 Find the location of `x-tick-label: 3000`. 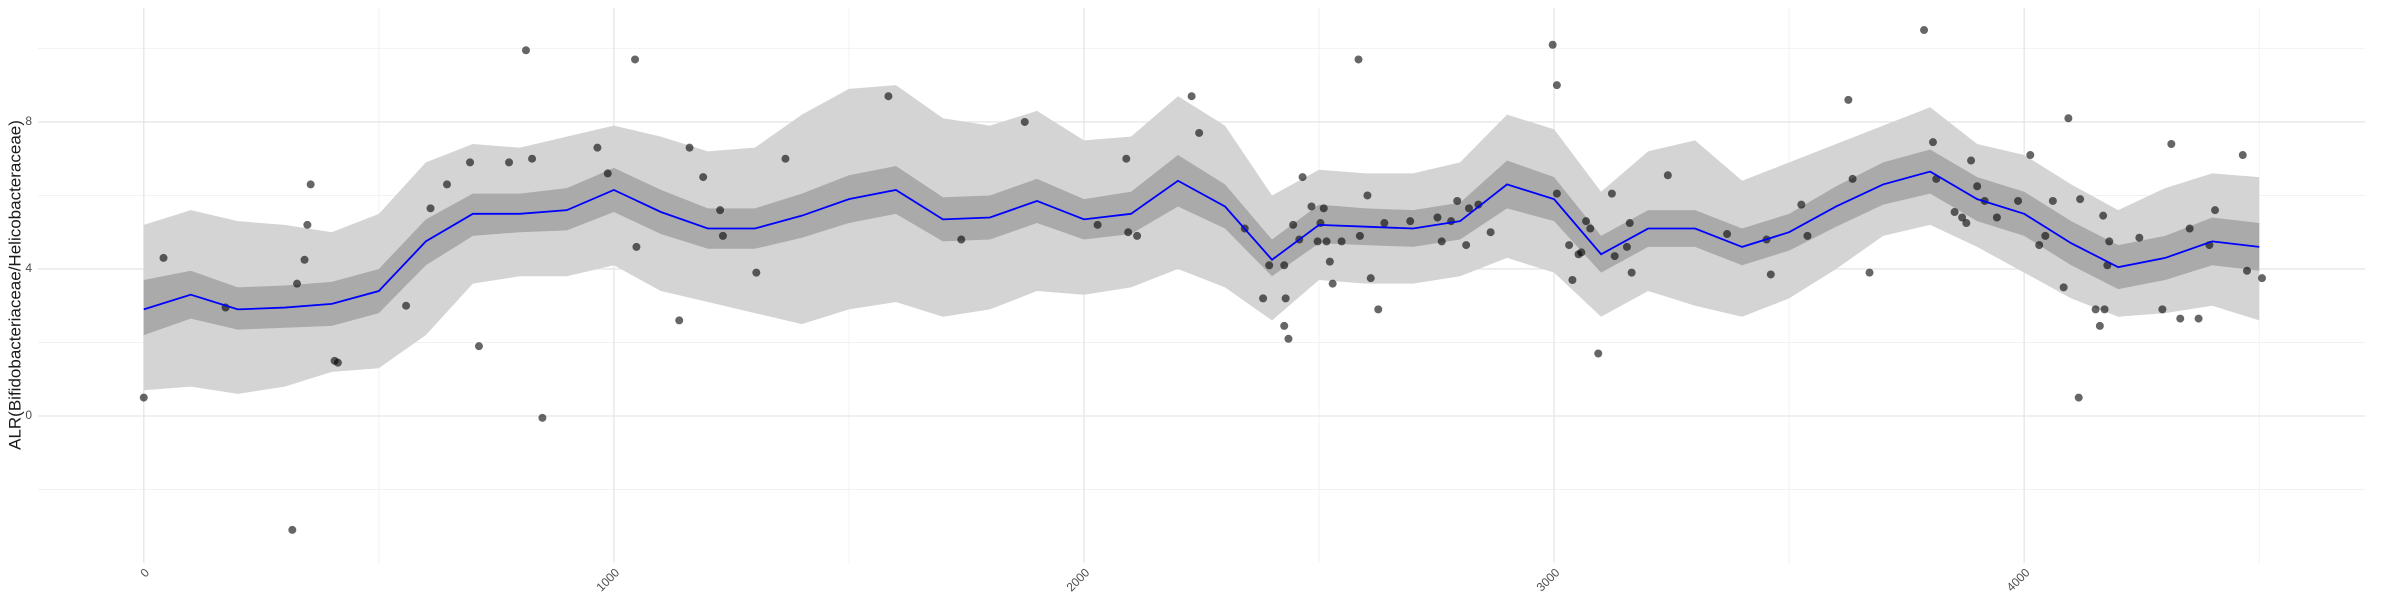

x-tick-label: 3000 is located at coordinates (1548, 579).